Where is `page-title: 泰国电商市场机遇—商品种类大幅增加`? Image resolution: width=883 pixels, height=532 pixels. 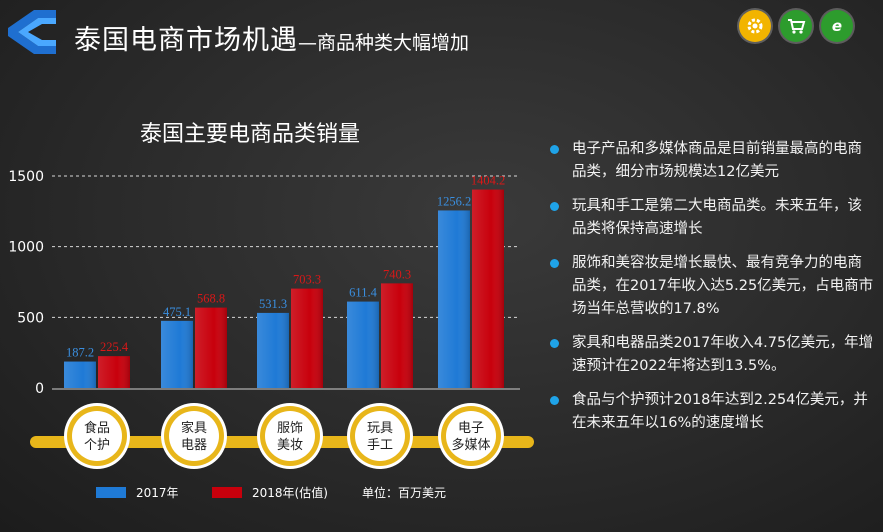
page-title: 泰国电商市场机遇—商品种类大幅增加 is located at coordinates (271, 37).